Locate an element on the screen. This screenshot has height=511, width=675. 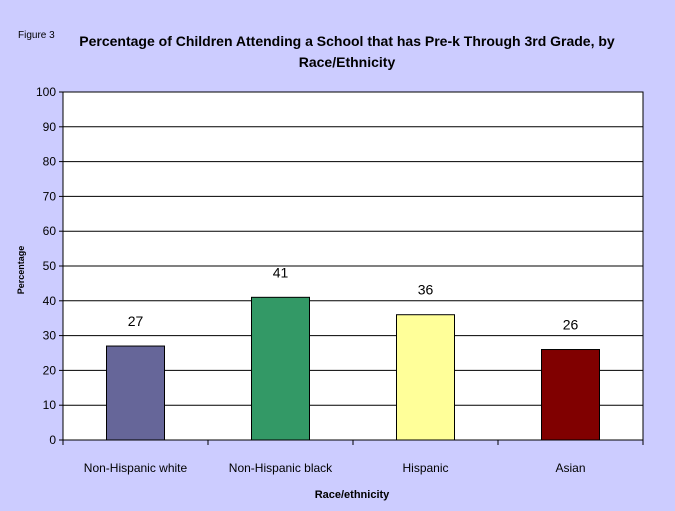
y-tick-label: 0 is located at coordinates (52, 440).